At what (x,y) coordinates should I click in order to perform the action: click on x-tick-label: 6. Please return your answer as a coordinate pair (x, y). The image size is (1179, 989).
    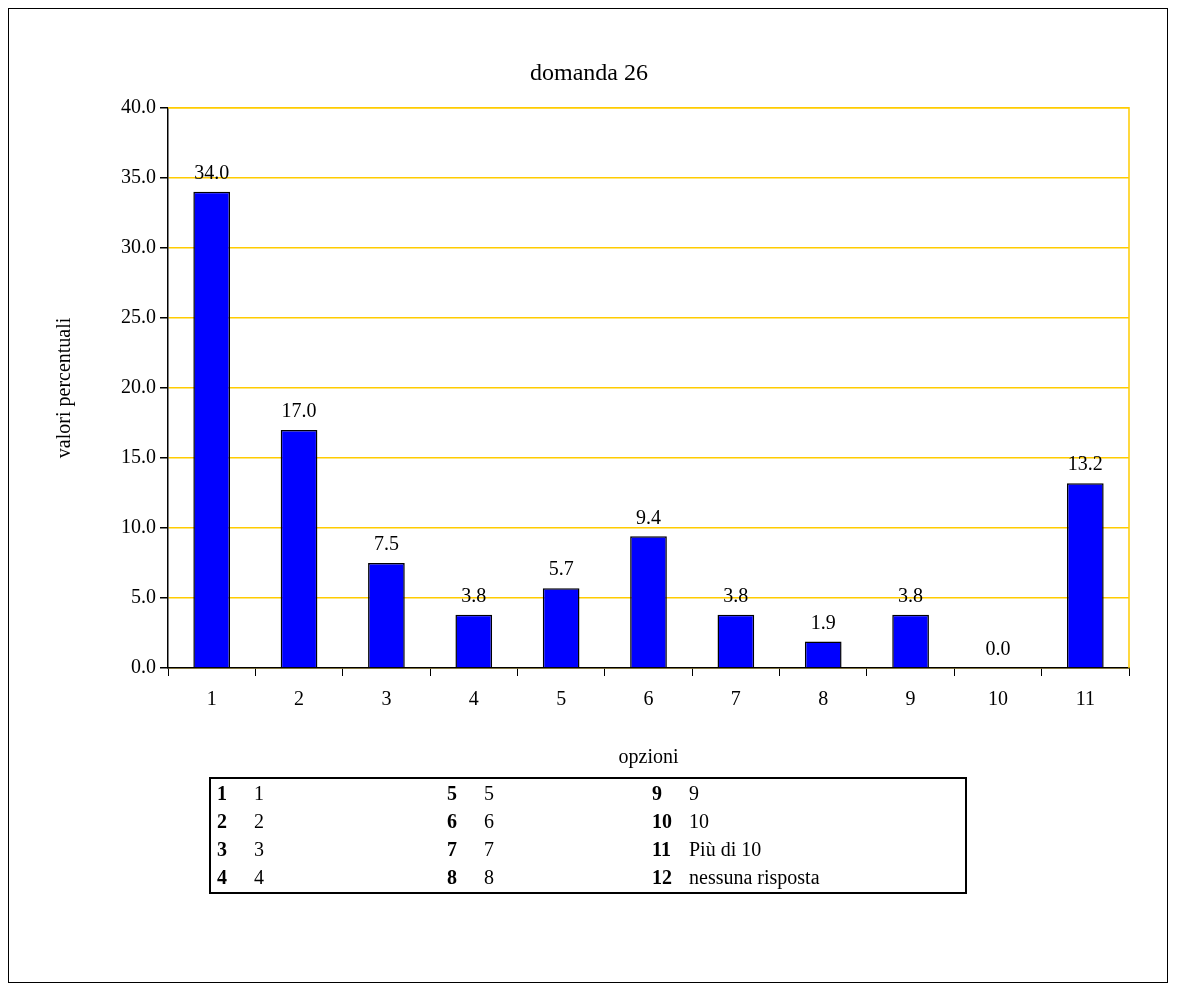
    Looking at the image, I should click on (648, 698).